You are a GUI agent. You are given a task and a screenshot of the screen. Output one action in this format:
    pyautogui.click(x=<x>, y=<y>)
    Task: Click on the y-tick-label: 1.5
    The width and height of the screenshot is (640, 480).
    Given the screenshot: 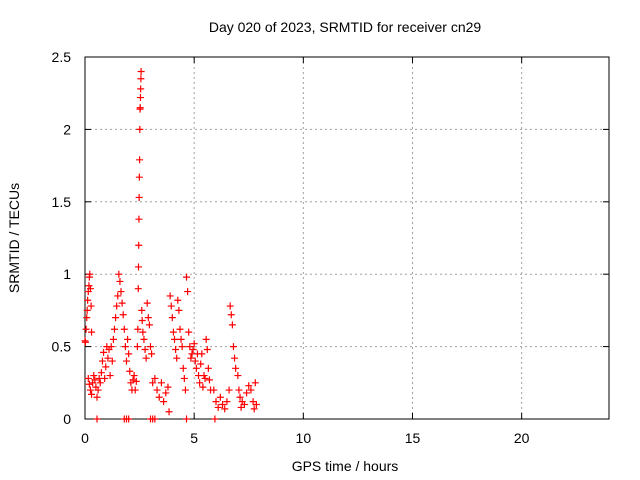 What is the action you would take?
    pyautogui.click(x=62, y=202)
    